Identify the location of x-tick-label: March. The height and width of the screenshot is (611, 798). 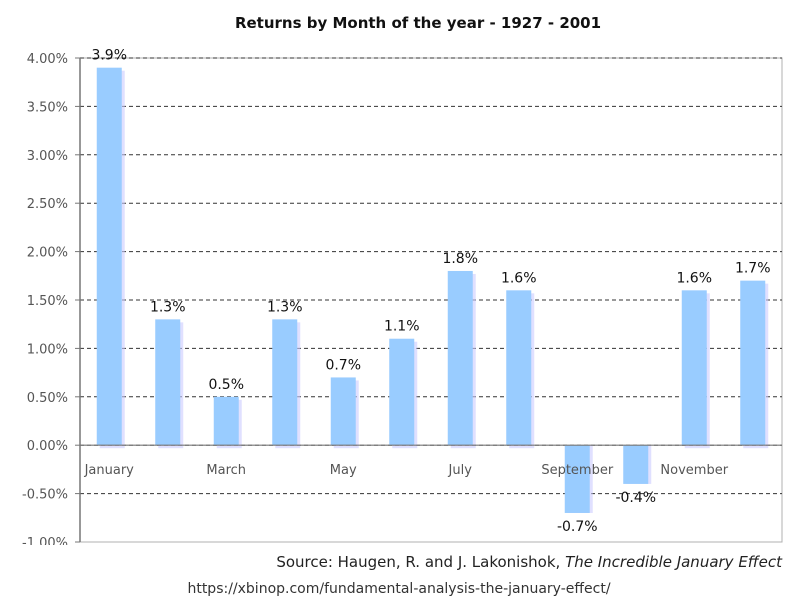
(226, 470).